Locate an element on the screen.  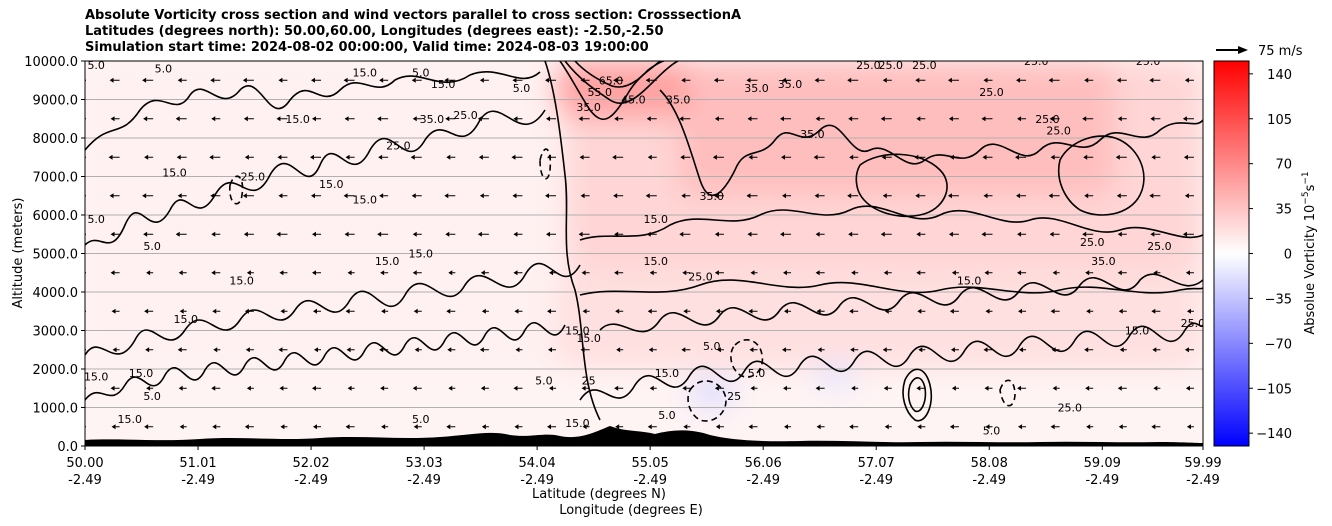
contour-label: 35.0 is located at coordinates (678, 100).